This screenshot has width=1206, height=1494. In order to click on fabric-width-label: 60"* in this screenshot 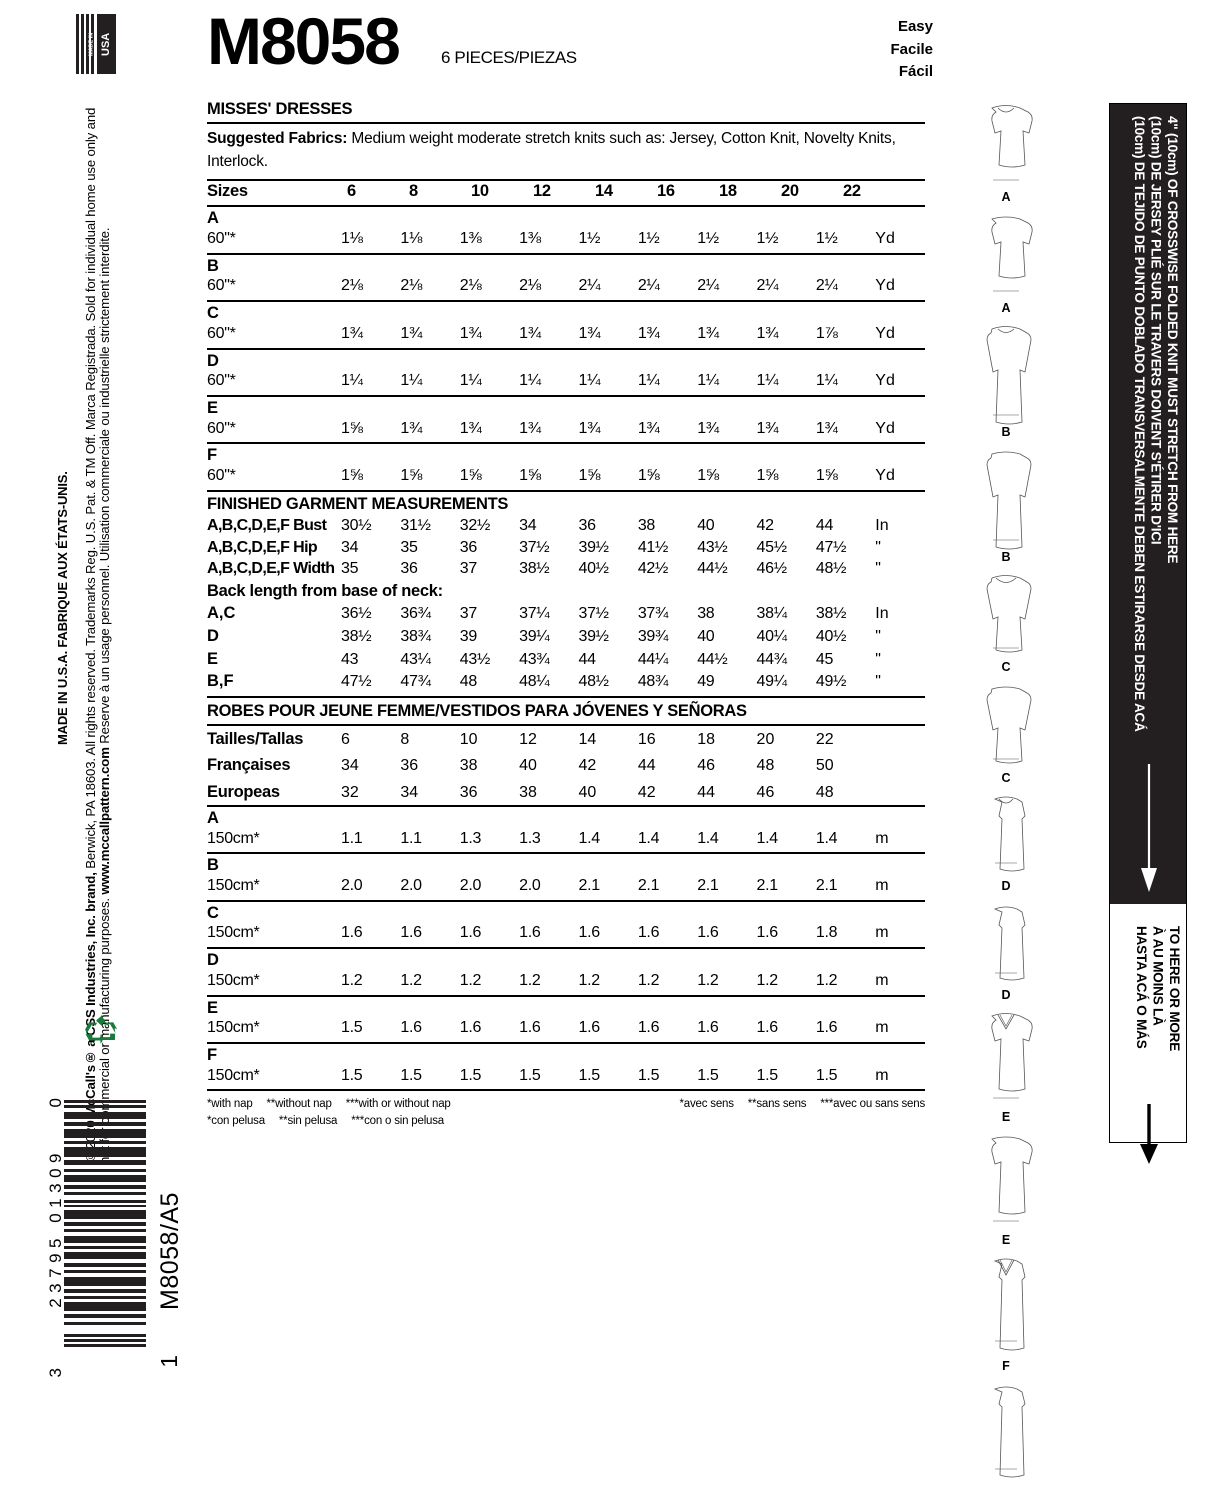, I will do `click(221, 286)`.